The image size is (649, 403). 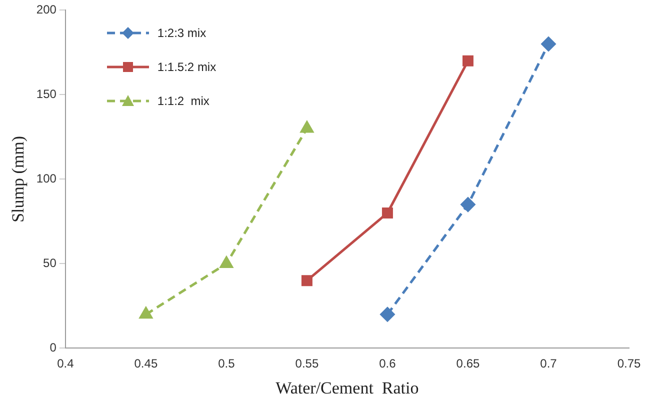 What do you see at coordinates (227, 363) in the screenshot?
I see `x-tick-label: 0.5` at bounding box center [227, 363].